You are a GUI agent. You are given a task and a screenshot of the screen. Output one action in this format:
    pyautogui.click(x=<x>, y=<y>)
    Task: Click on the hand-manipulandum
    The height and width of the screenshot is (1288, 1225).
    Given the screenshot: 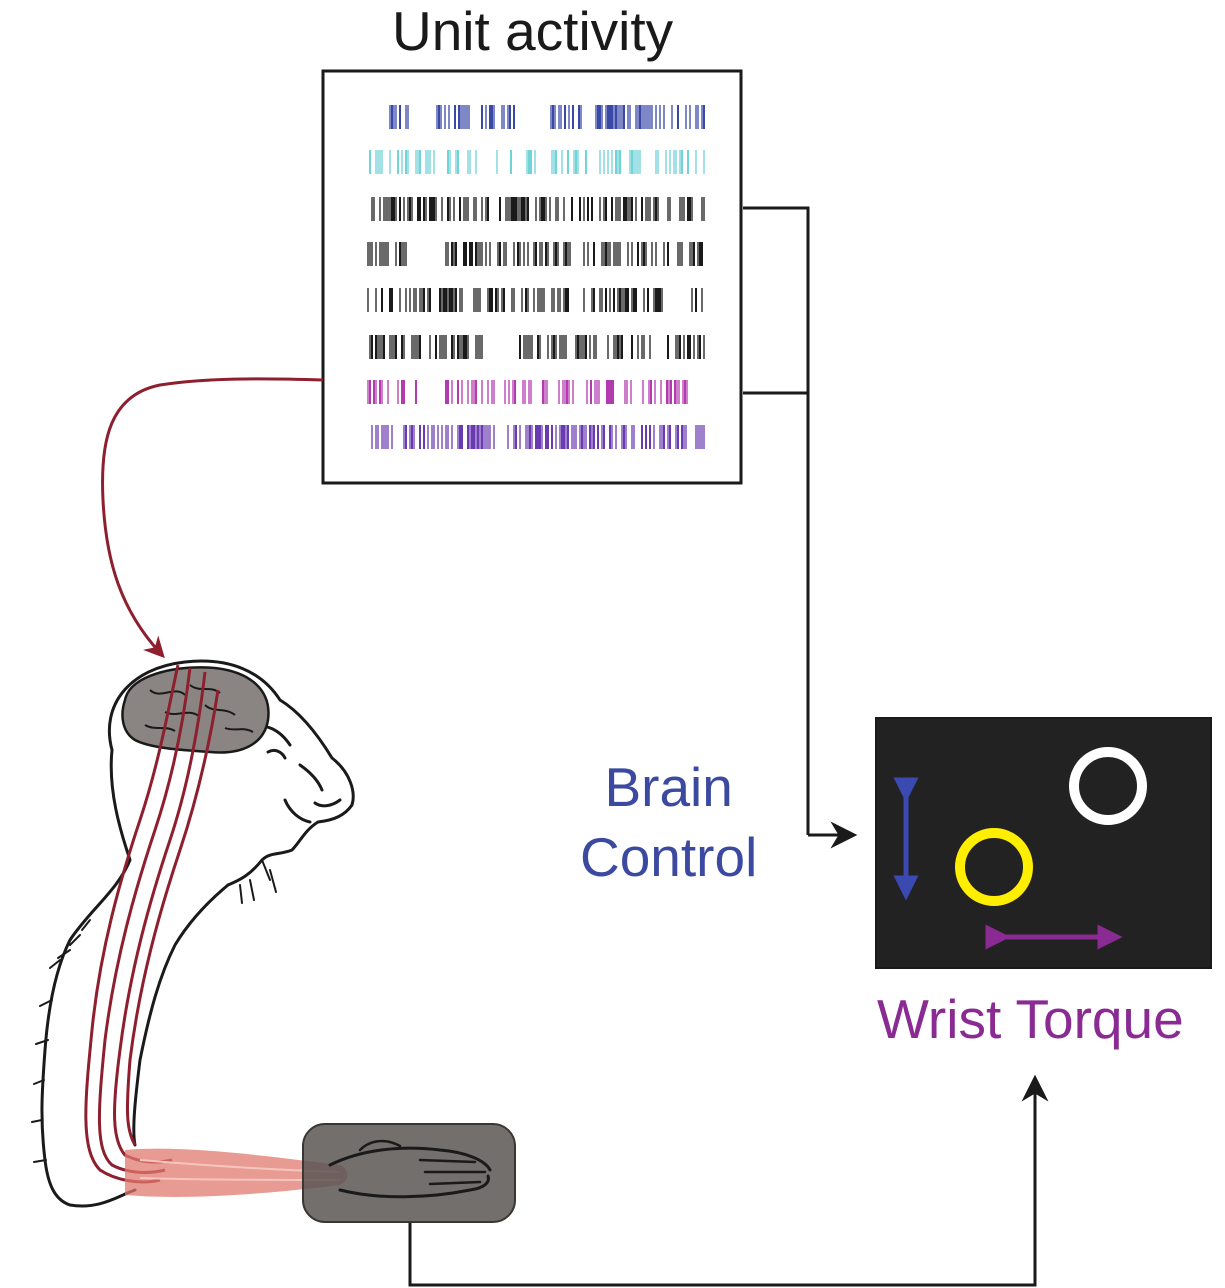 What is the action you would take?
    pyautogui.click(x=409, y=1173)
    